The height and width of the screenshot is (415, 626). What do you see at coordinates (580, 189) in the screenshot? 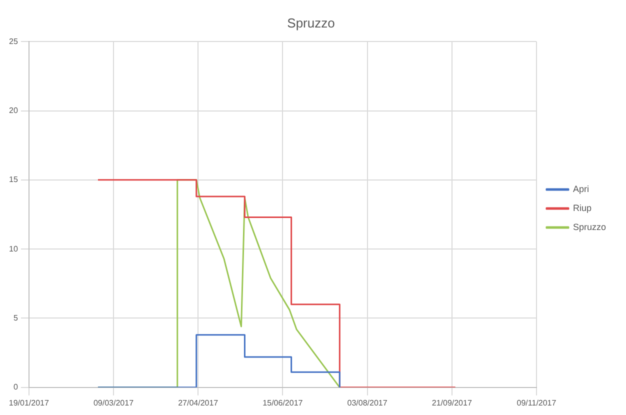
I see `legend-label: Apri` at bounding box center [580, 189].